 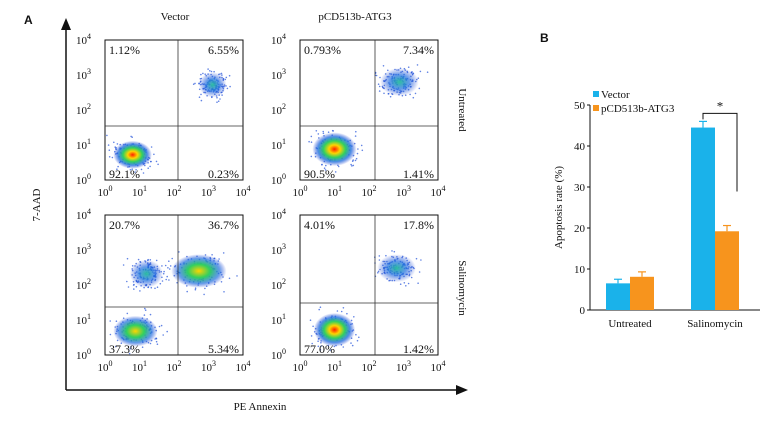 What do you see at coordinates (223, 50) in the screenshot?
I see `quadrant-upper-right-percent: 6.55%` at bounding box center [223, 50].